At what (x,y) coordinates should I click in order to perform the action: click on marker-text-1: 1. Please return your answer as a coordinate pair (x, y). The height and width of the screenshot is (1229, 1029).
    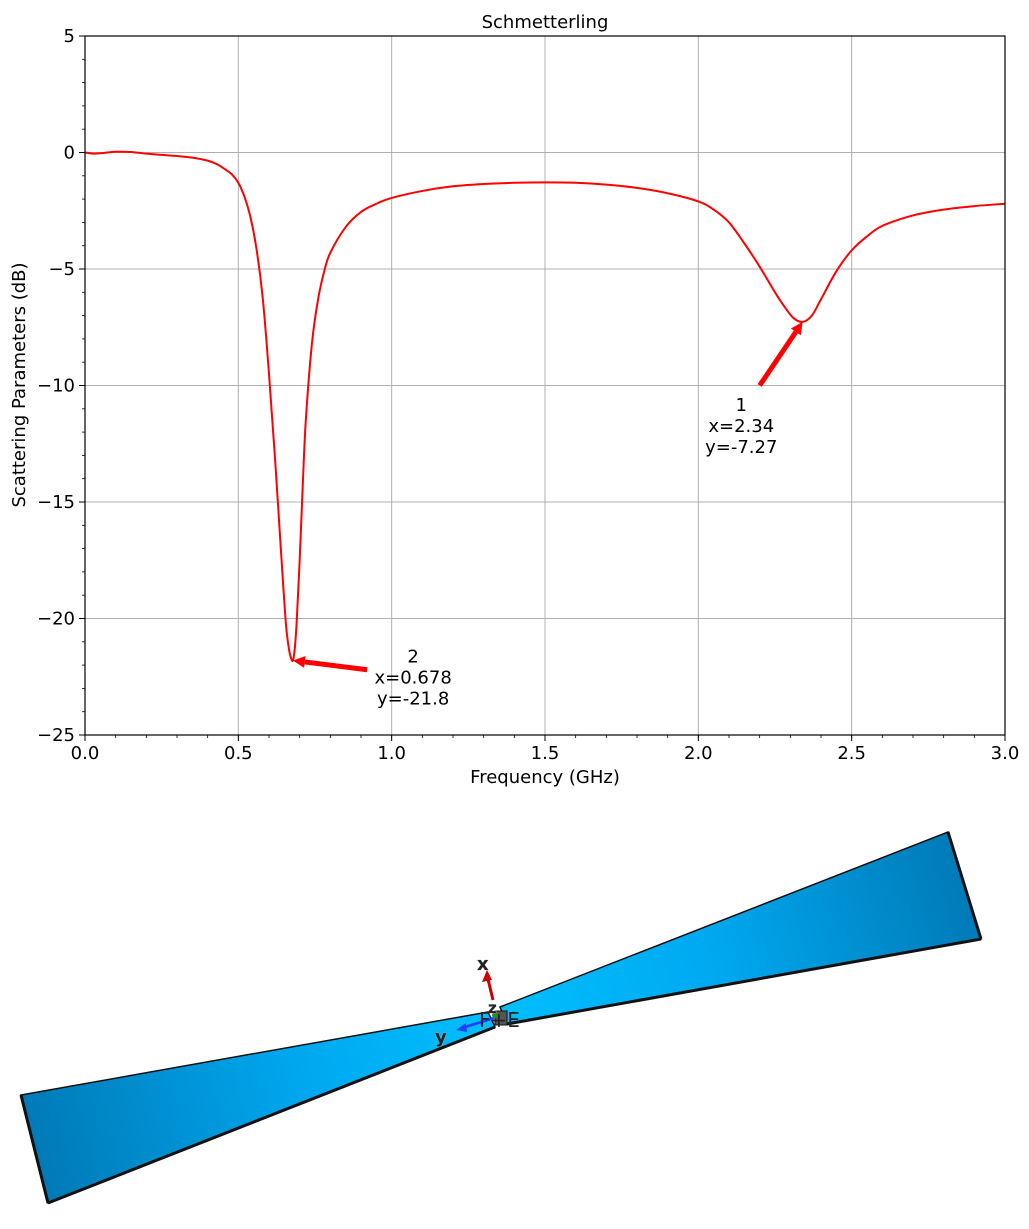
    Looking at the image, I should click on (741, 405).